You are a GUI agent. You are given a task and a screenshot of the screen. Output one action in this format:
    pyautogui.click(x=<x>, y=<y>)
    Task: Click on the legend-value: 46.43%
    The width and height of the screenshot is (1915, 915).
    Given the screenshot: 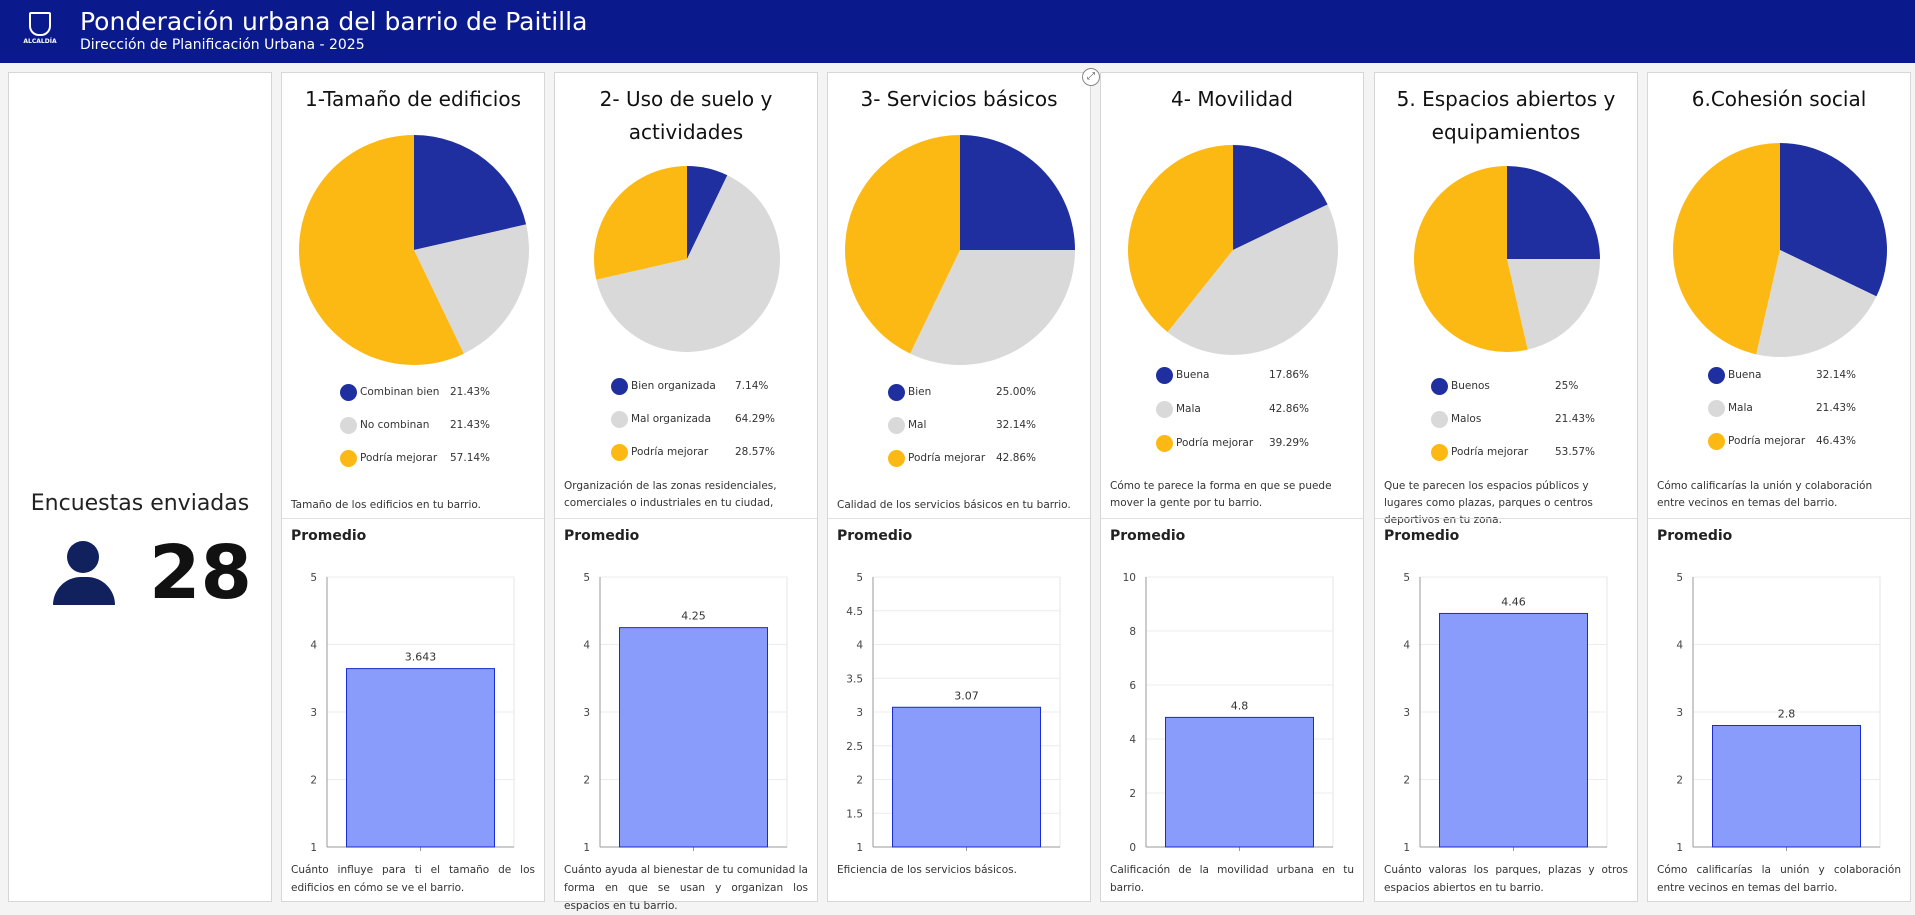 What is the action you would take?
    pyautogui.click(x=1836, y=441)
    